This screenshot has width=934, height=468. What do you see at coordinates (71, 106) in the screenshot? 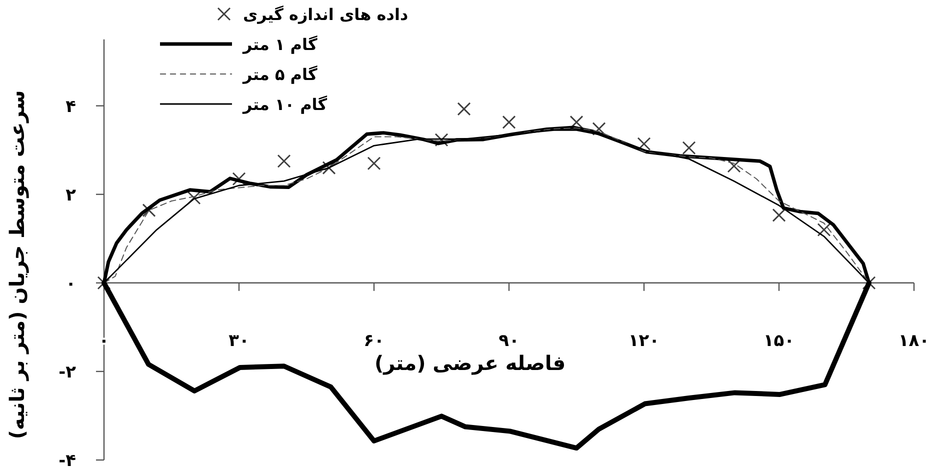
I see `y-tick-label: ۴` at bounding box center [71, 106].